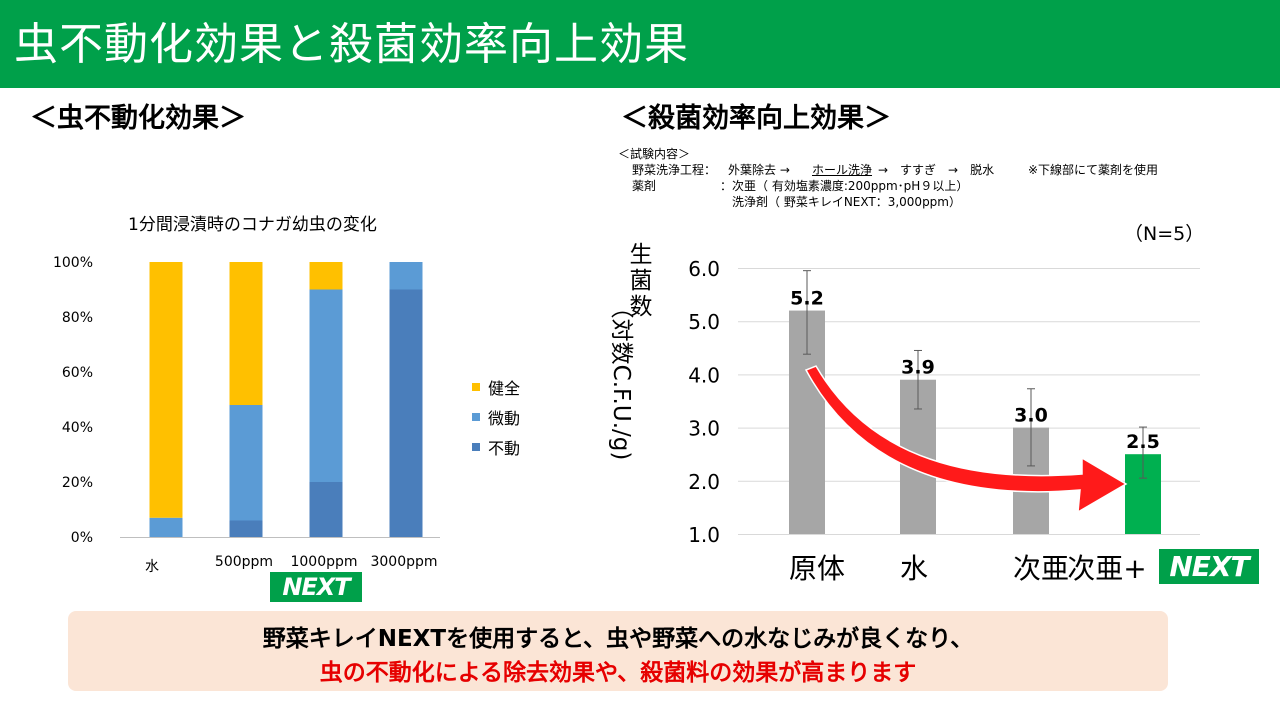 The image size is (1280, 720). I want to click on y-tick-label: 80%, so click(77, 318).